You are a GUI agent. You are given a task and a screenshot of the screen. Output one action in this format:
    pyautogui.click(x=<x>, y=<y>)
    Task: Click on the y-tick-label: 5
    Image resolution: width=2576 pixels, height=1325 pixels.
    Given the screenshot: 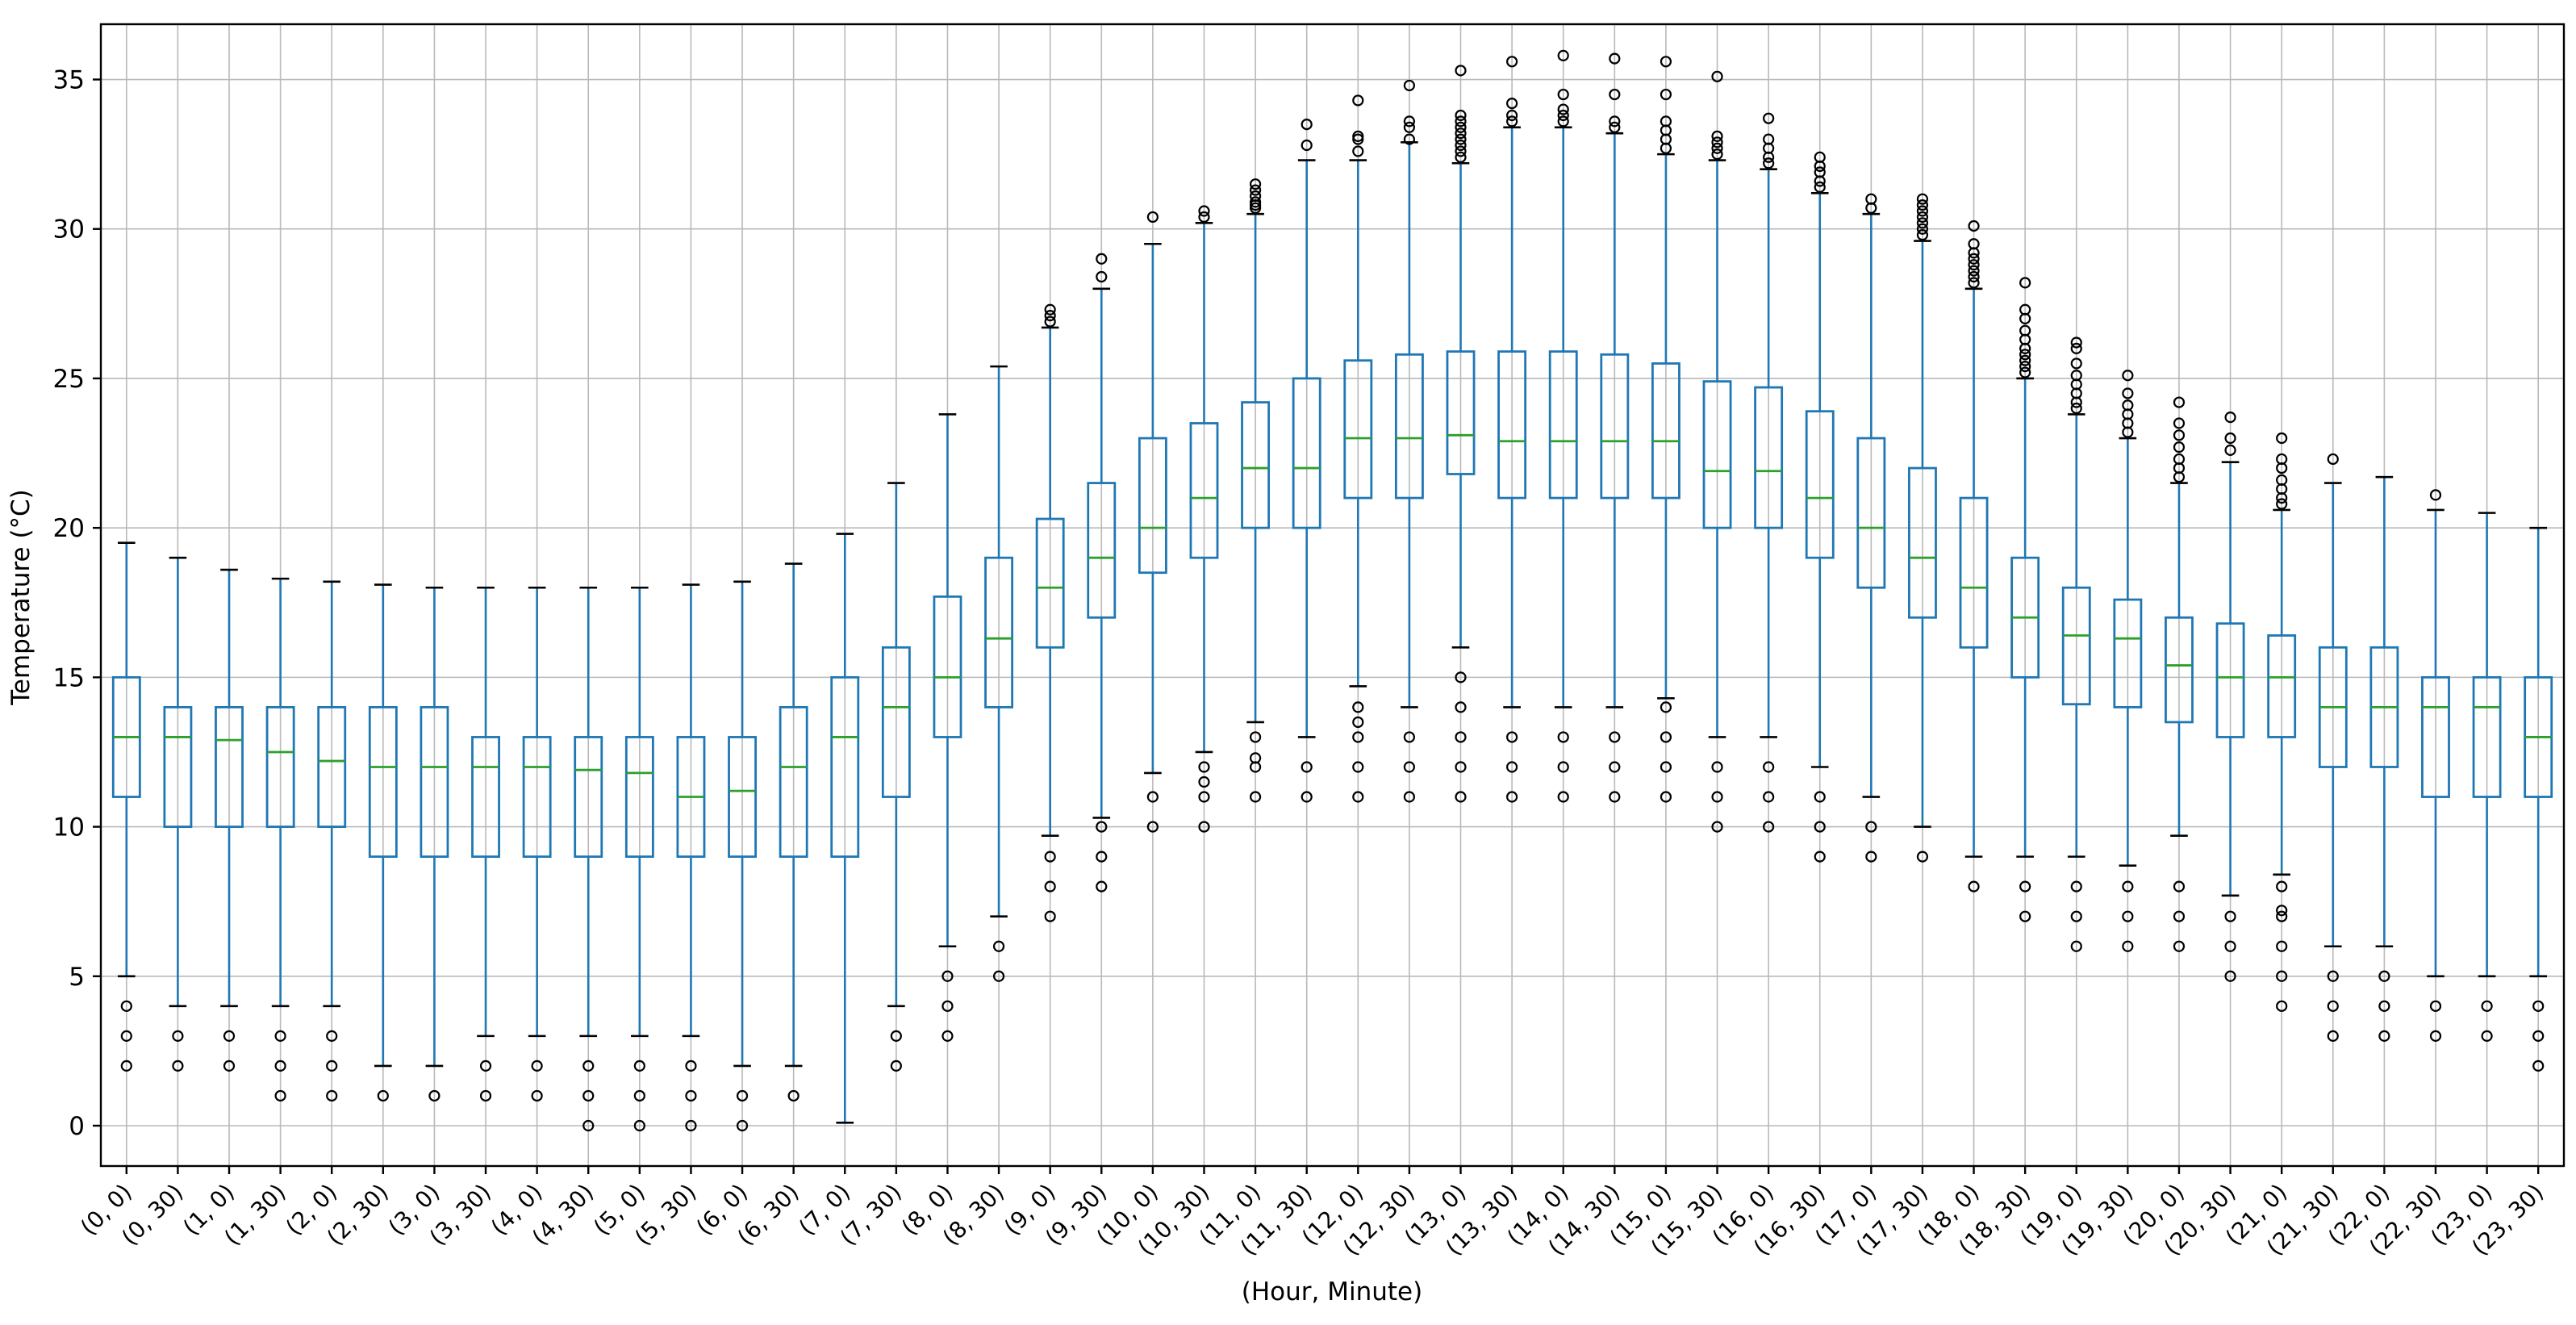 What is the action you would take?
    pyautogui.click(x=77, y=977)
    